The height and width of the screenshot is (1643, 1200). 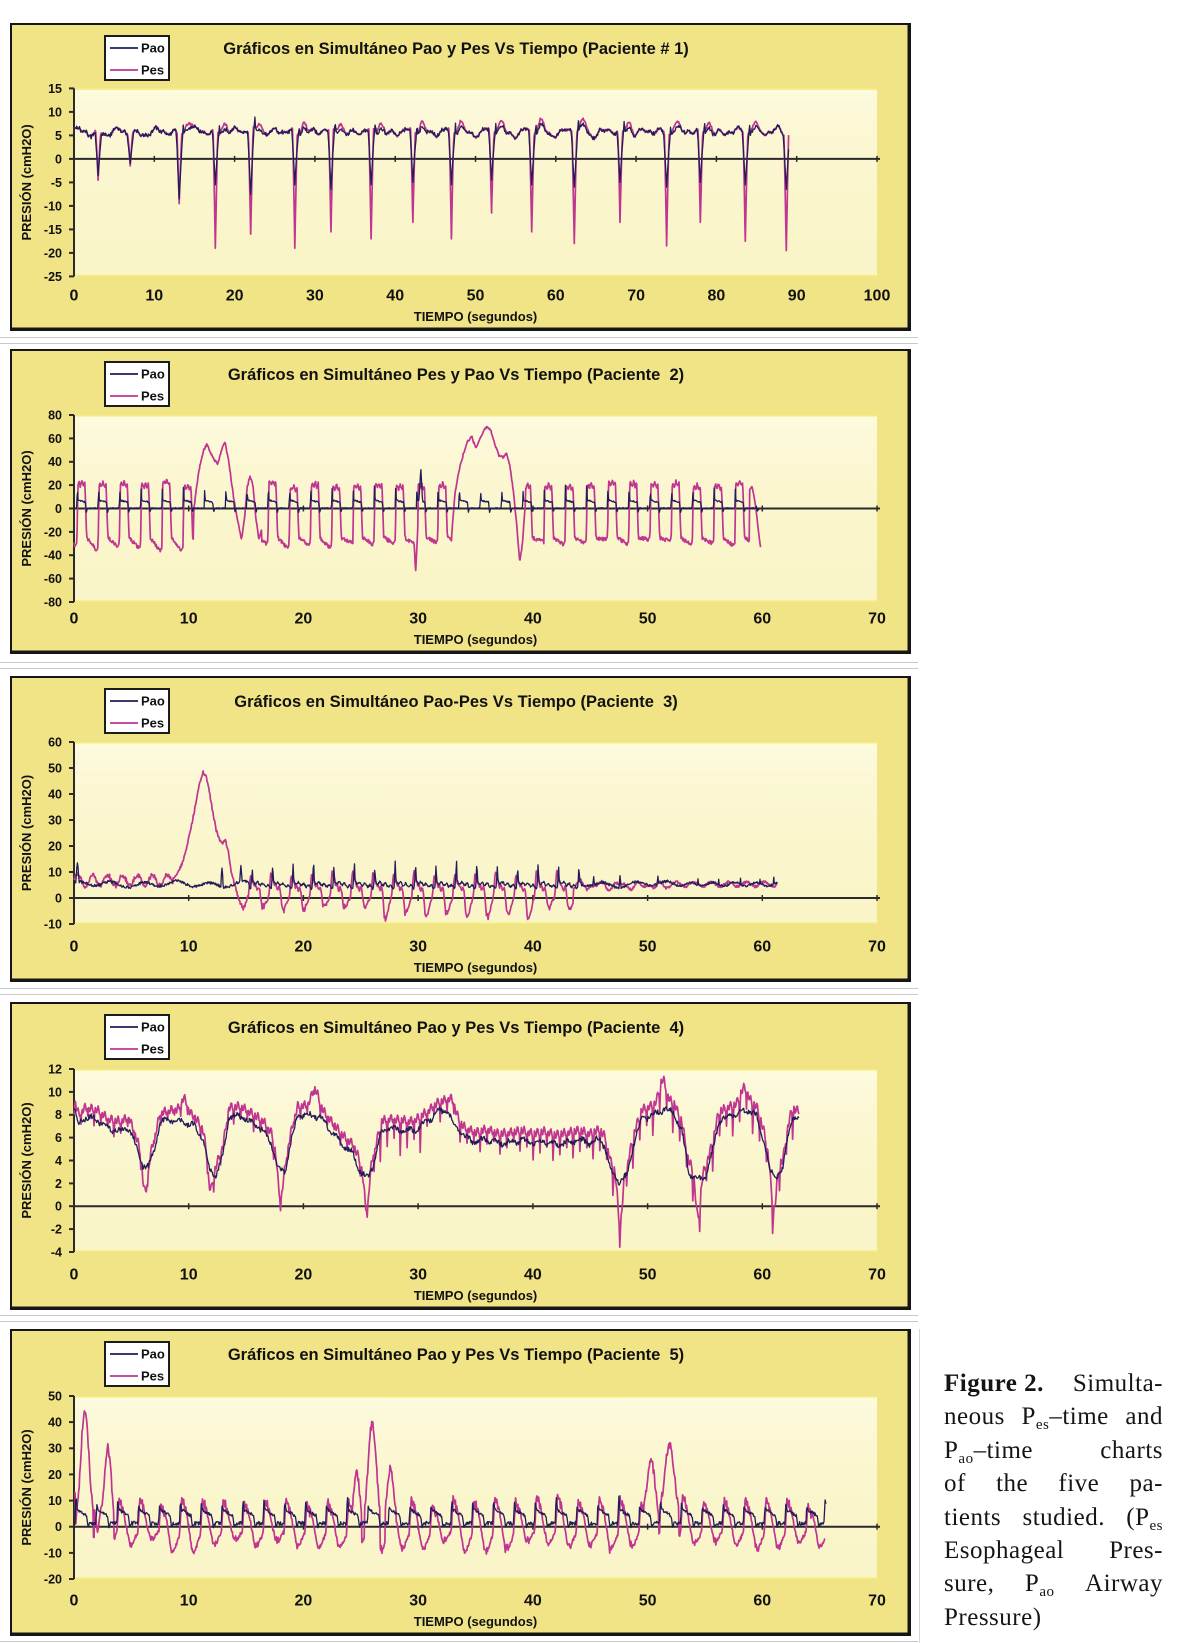 What do you see at coordinates (797, 296) in the screenshot?
I see `svg-text: 90` at bounding box center [797, 296].